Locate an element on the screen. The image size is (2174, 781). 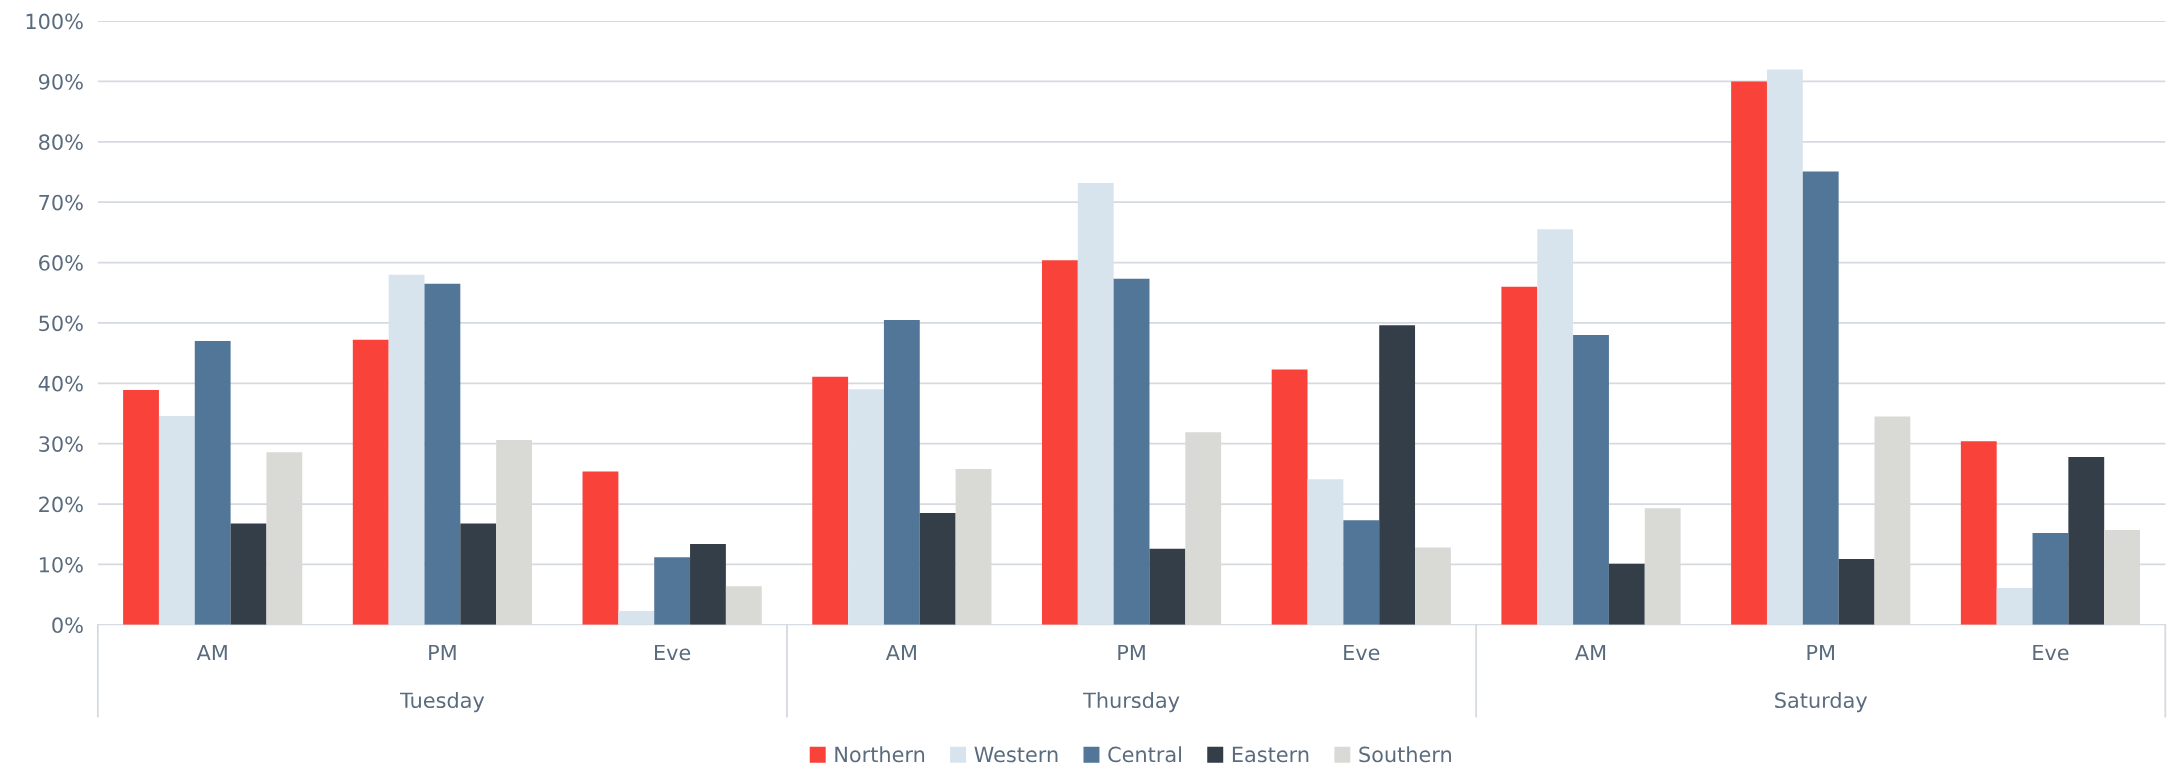
legend-label: Western is located at coordinates (1016, 754).